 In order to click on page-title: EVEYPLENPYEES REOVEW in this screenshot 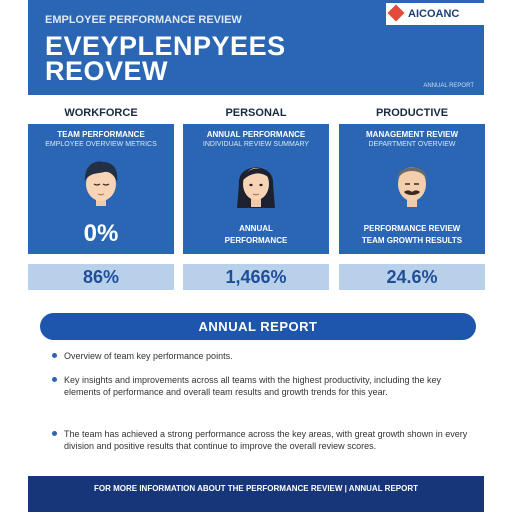, I will do `click(165, 58)`.